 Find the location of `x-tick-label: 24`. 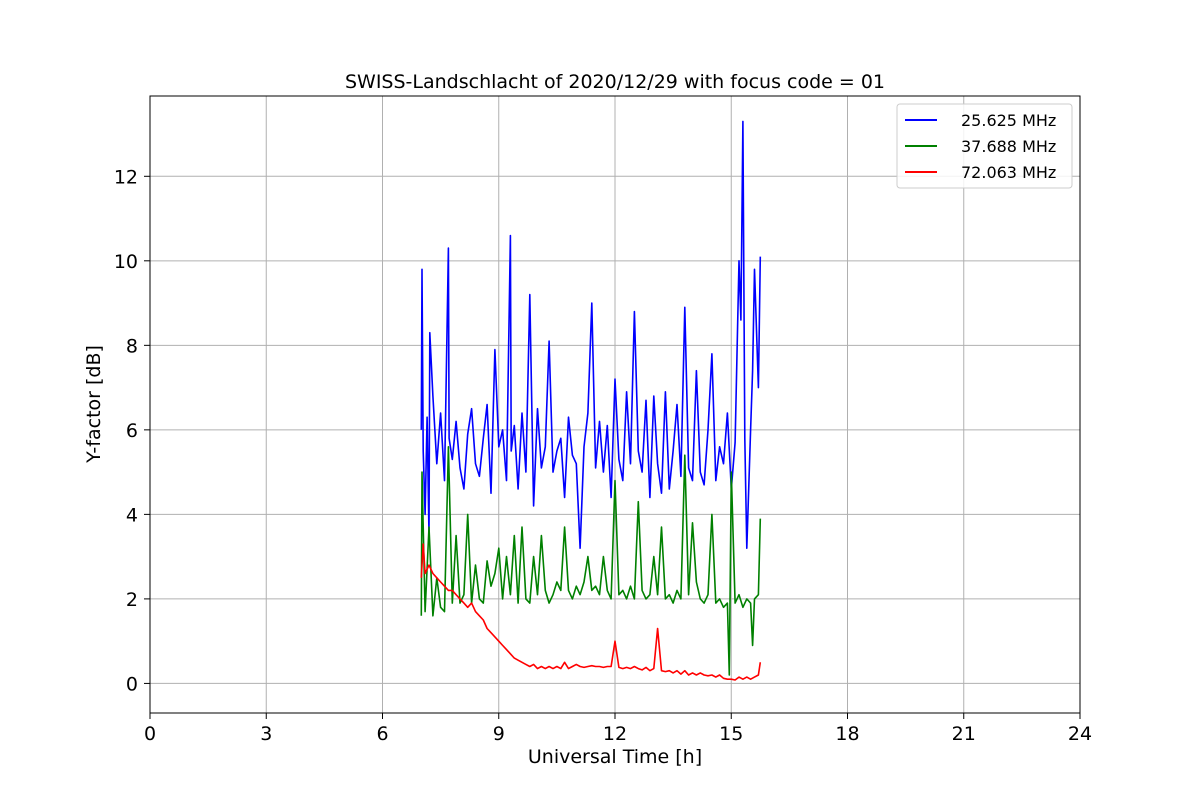

x-tick-label: 24 is located at coordinates (1080, 734).